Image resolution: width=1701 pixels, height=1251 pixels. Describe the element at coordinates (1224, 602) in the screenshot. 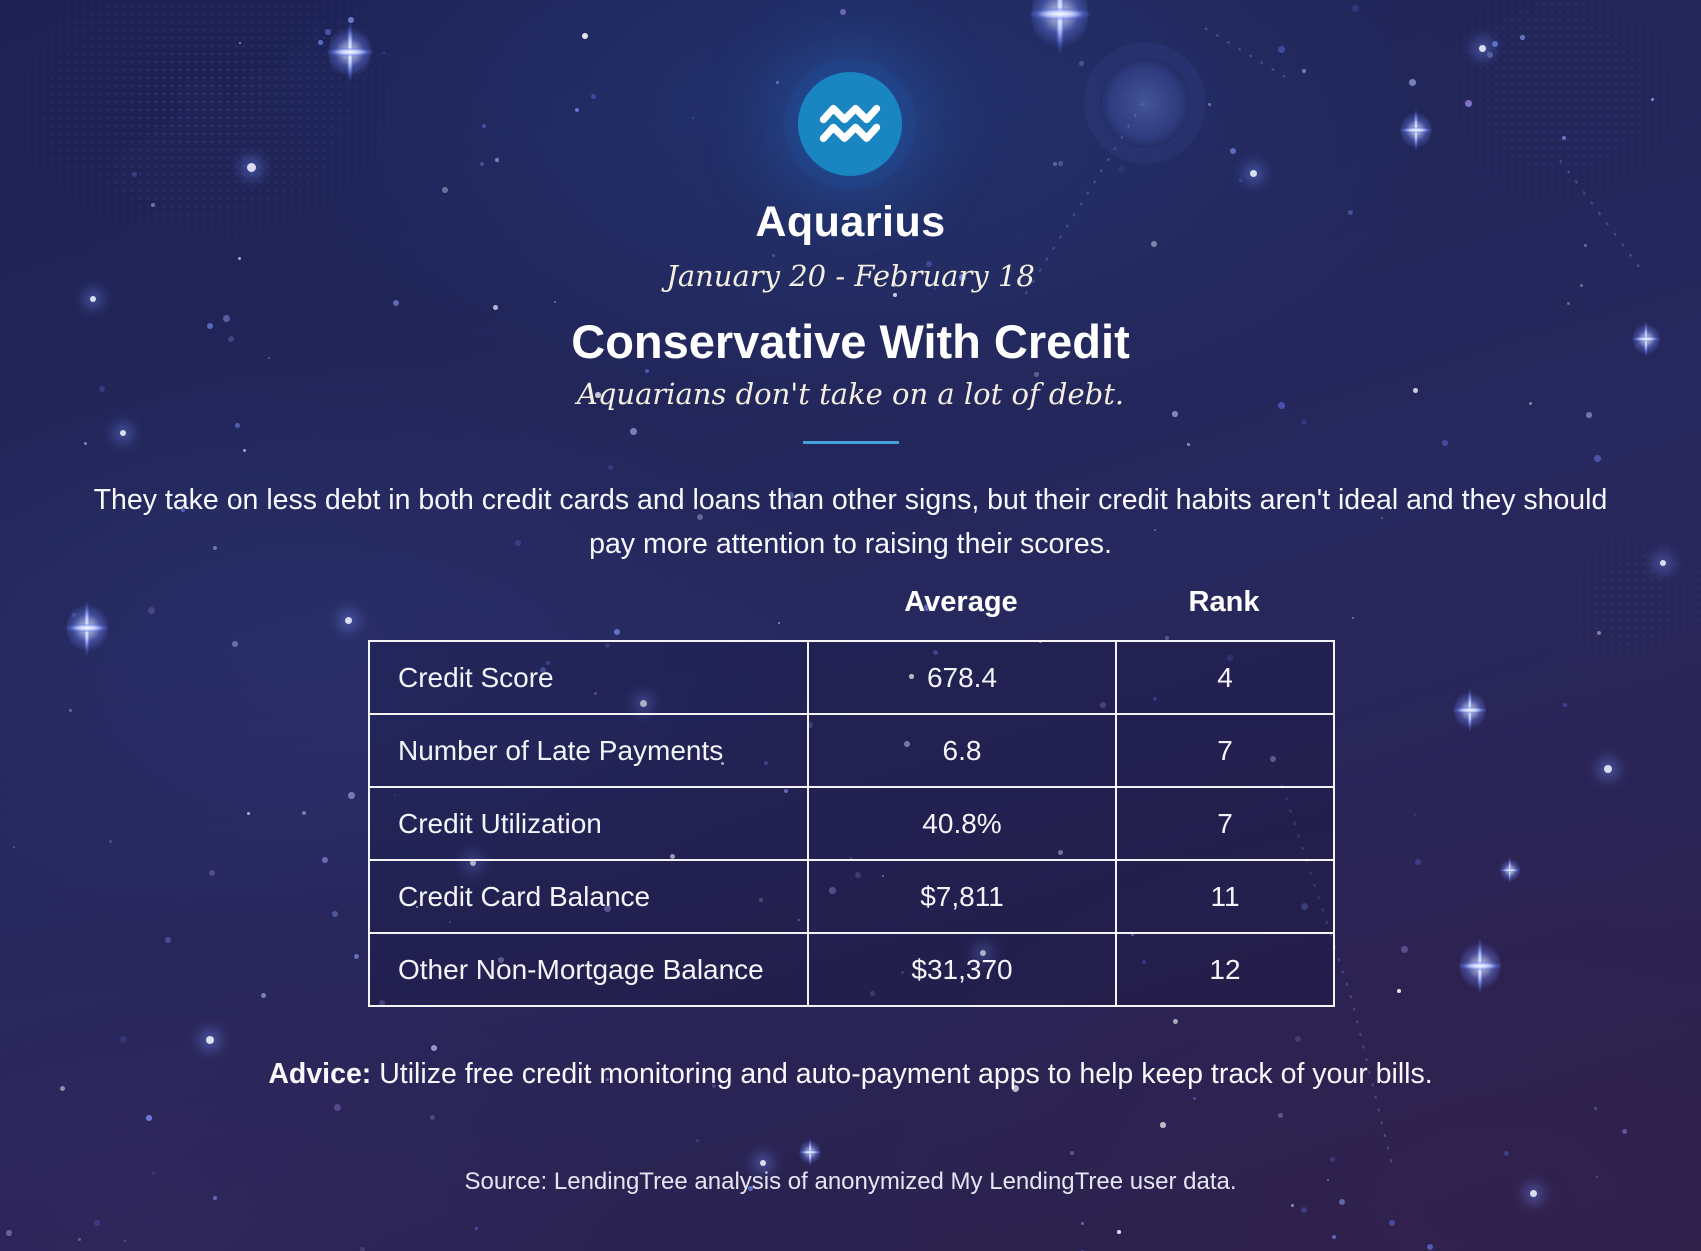

I see `column-header-rank: Rank` at that location.